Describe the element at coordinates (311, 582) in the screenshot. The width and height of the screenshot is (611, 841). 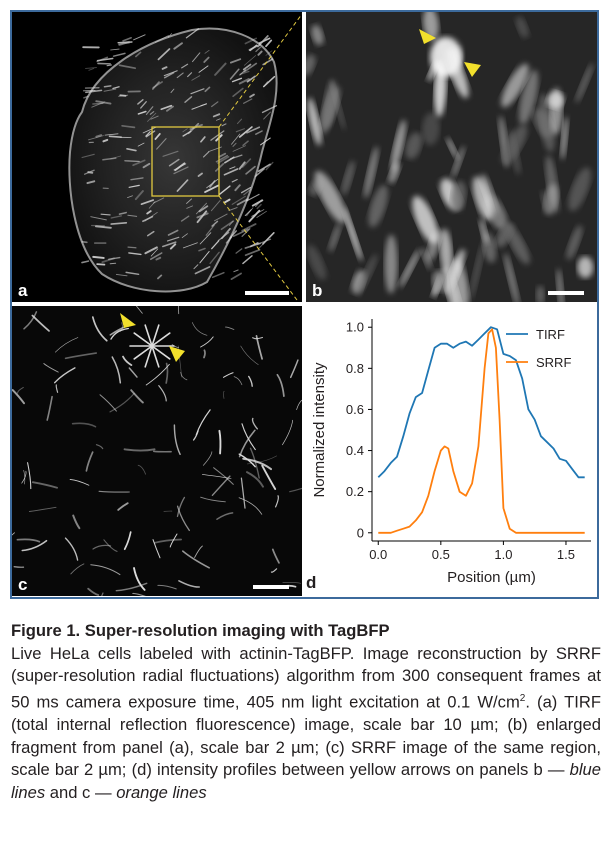
I see `panel-label-d: d` at that location.